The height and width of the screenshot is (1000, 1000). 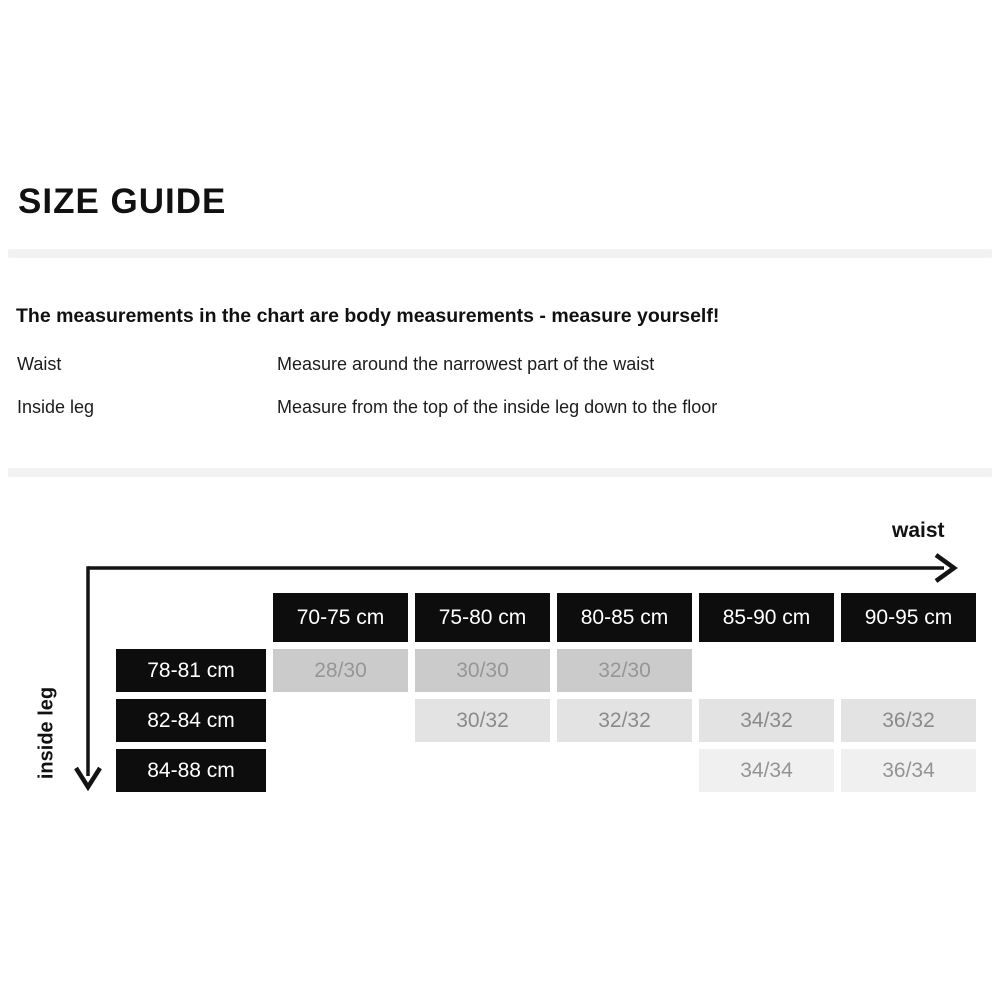 I want to click on section-divider-top, so click(x=500, y=253).